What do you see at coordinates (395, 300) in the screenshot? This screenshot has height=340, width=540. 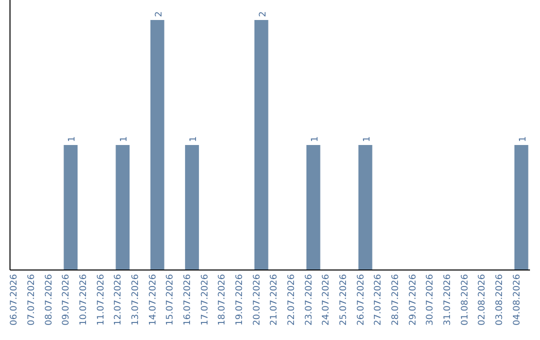 I see `x-tick-label: 28.07.2026` at bounding box center [395, 300].